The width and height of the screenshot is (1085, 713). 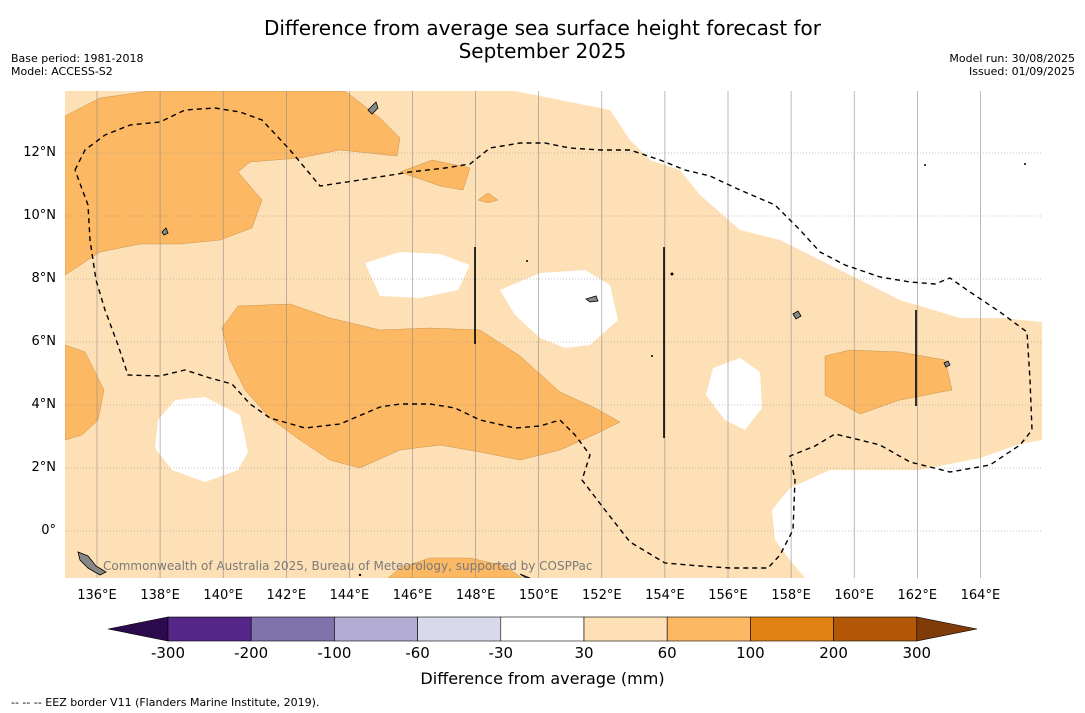 What do you see at coordinates (44, 278) in the screenshot?
I see `lat-label: 8°N` at bounding box center [44, 278].